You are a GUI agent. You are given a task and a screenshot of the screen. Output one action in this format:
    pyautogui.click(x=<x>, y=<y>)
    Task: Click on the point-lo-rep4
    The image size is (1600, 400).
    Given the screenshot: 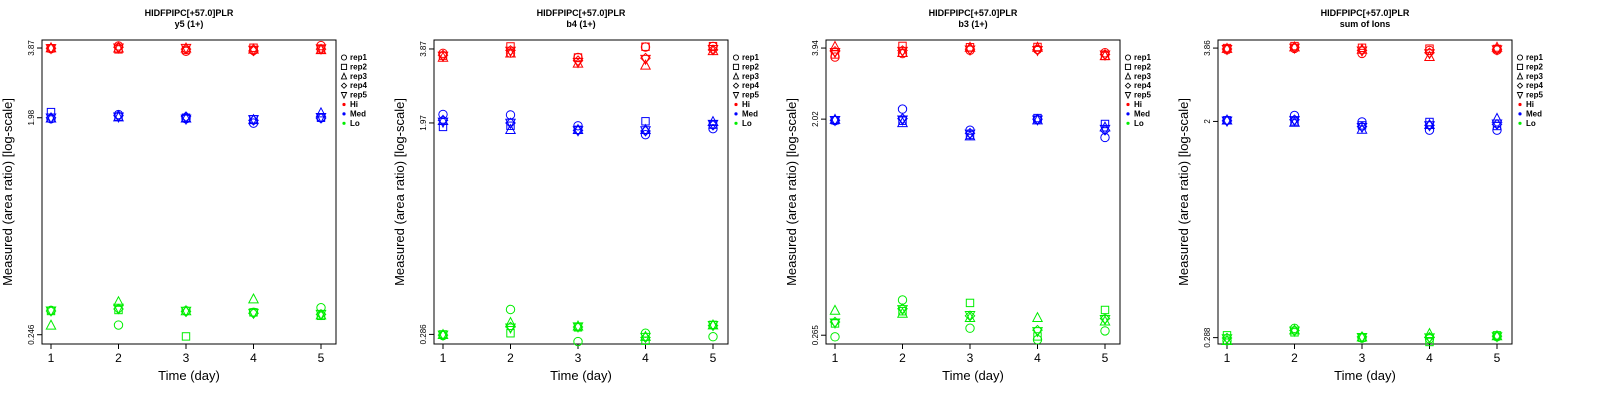 What is the action you would take?
    pyautogui.click(x=510, y=327)
    